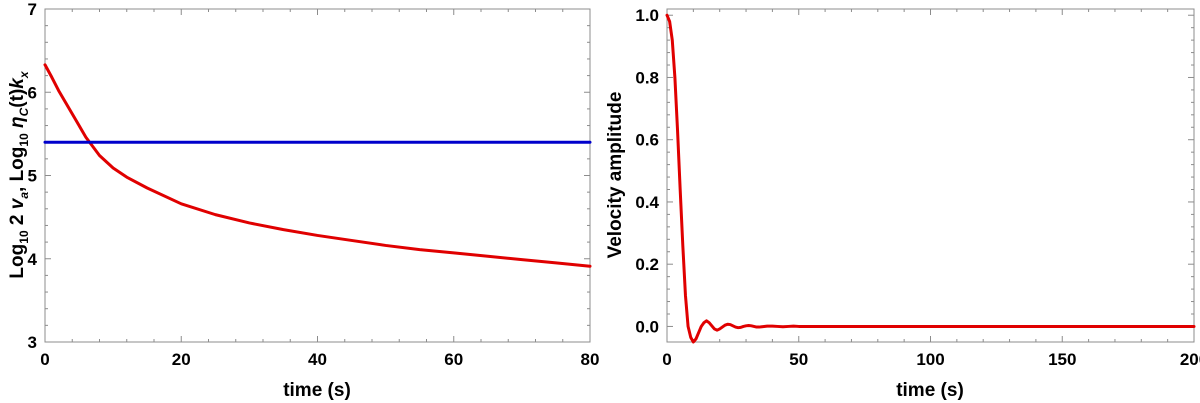  Describe the element at coordinates (17, 98) in the screenshot. I see `ylabel-t: (t)` at that location.